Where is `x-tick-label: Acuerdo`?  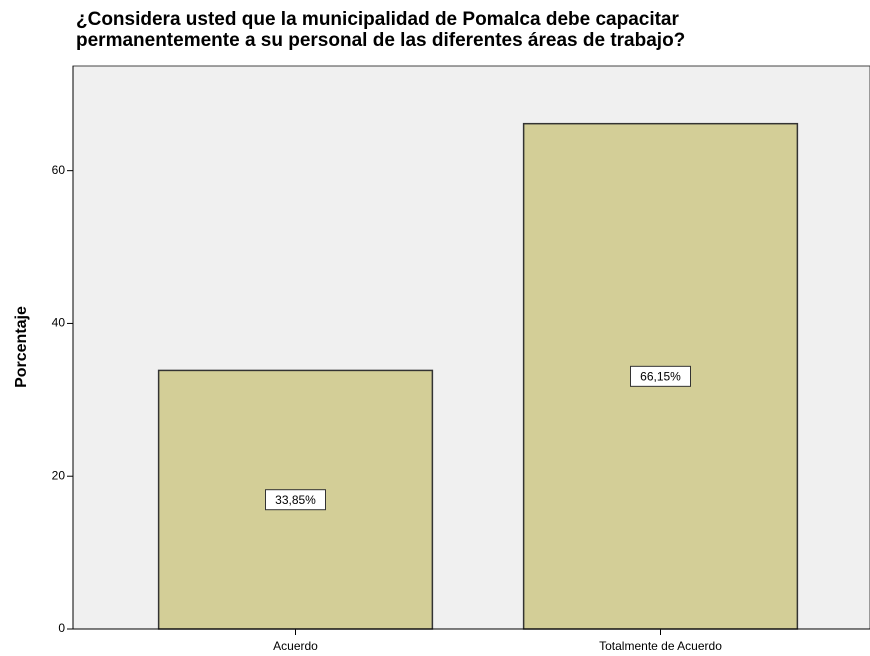 x-tick-label: Acuerdo is located at coordinates (295, 646).